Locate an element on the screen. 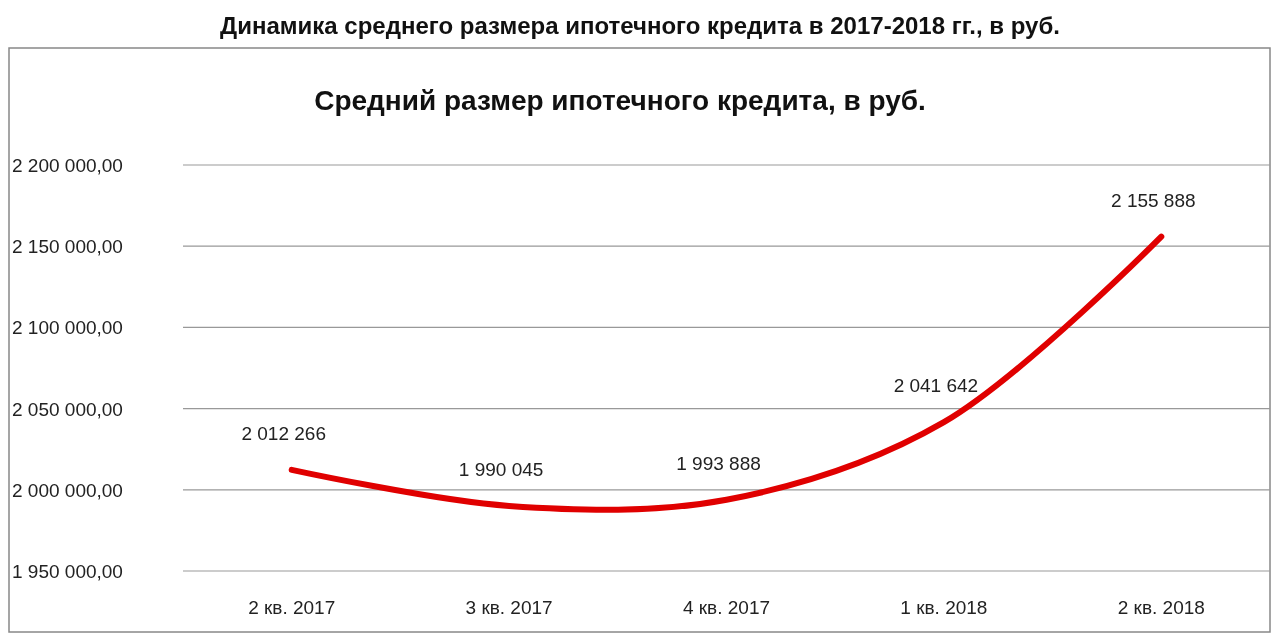 The image size is (1280, 642). data-label: 2 041 642 is located at coordinates (936, 386).